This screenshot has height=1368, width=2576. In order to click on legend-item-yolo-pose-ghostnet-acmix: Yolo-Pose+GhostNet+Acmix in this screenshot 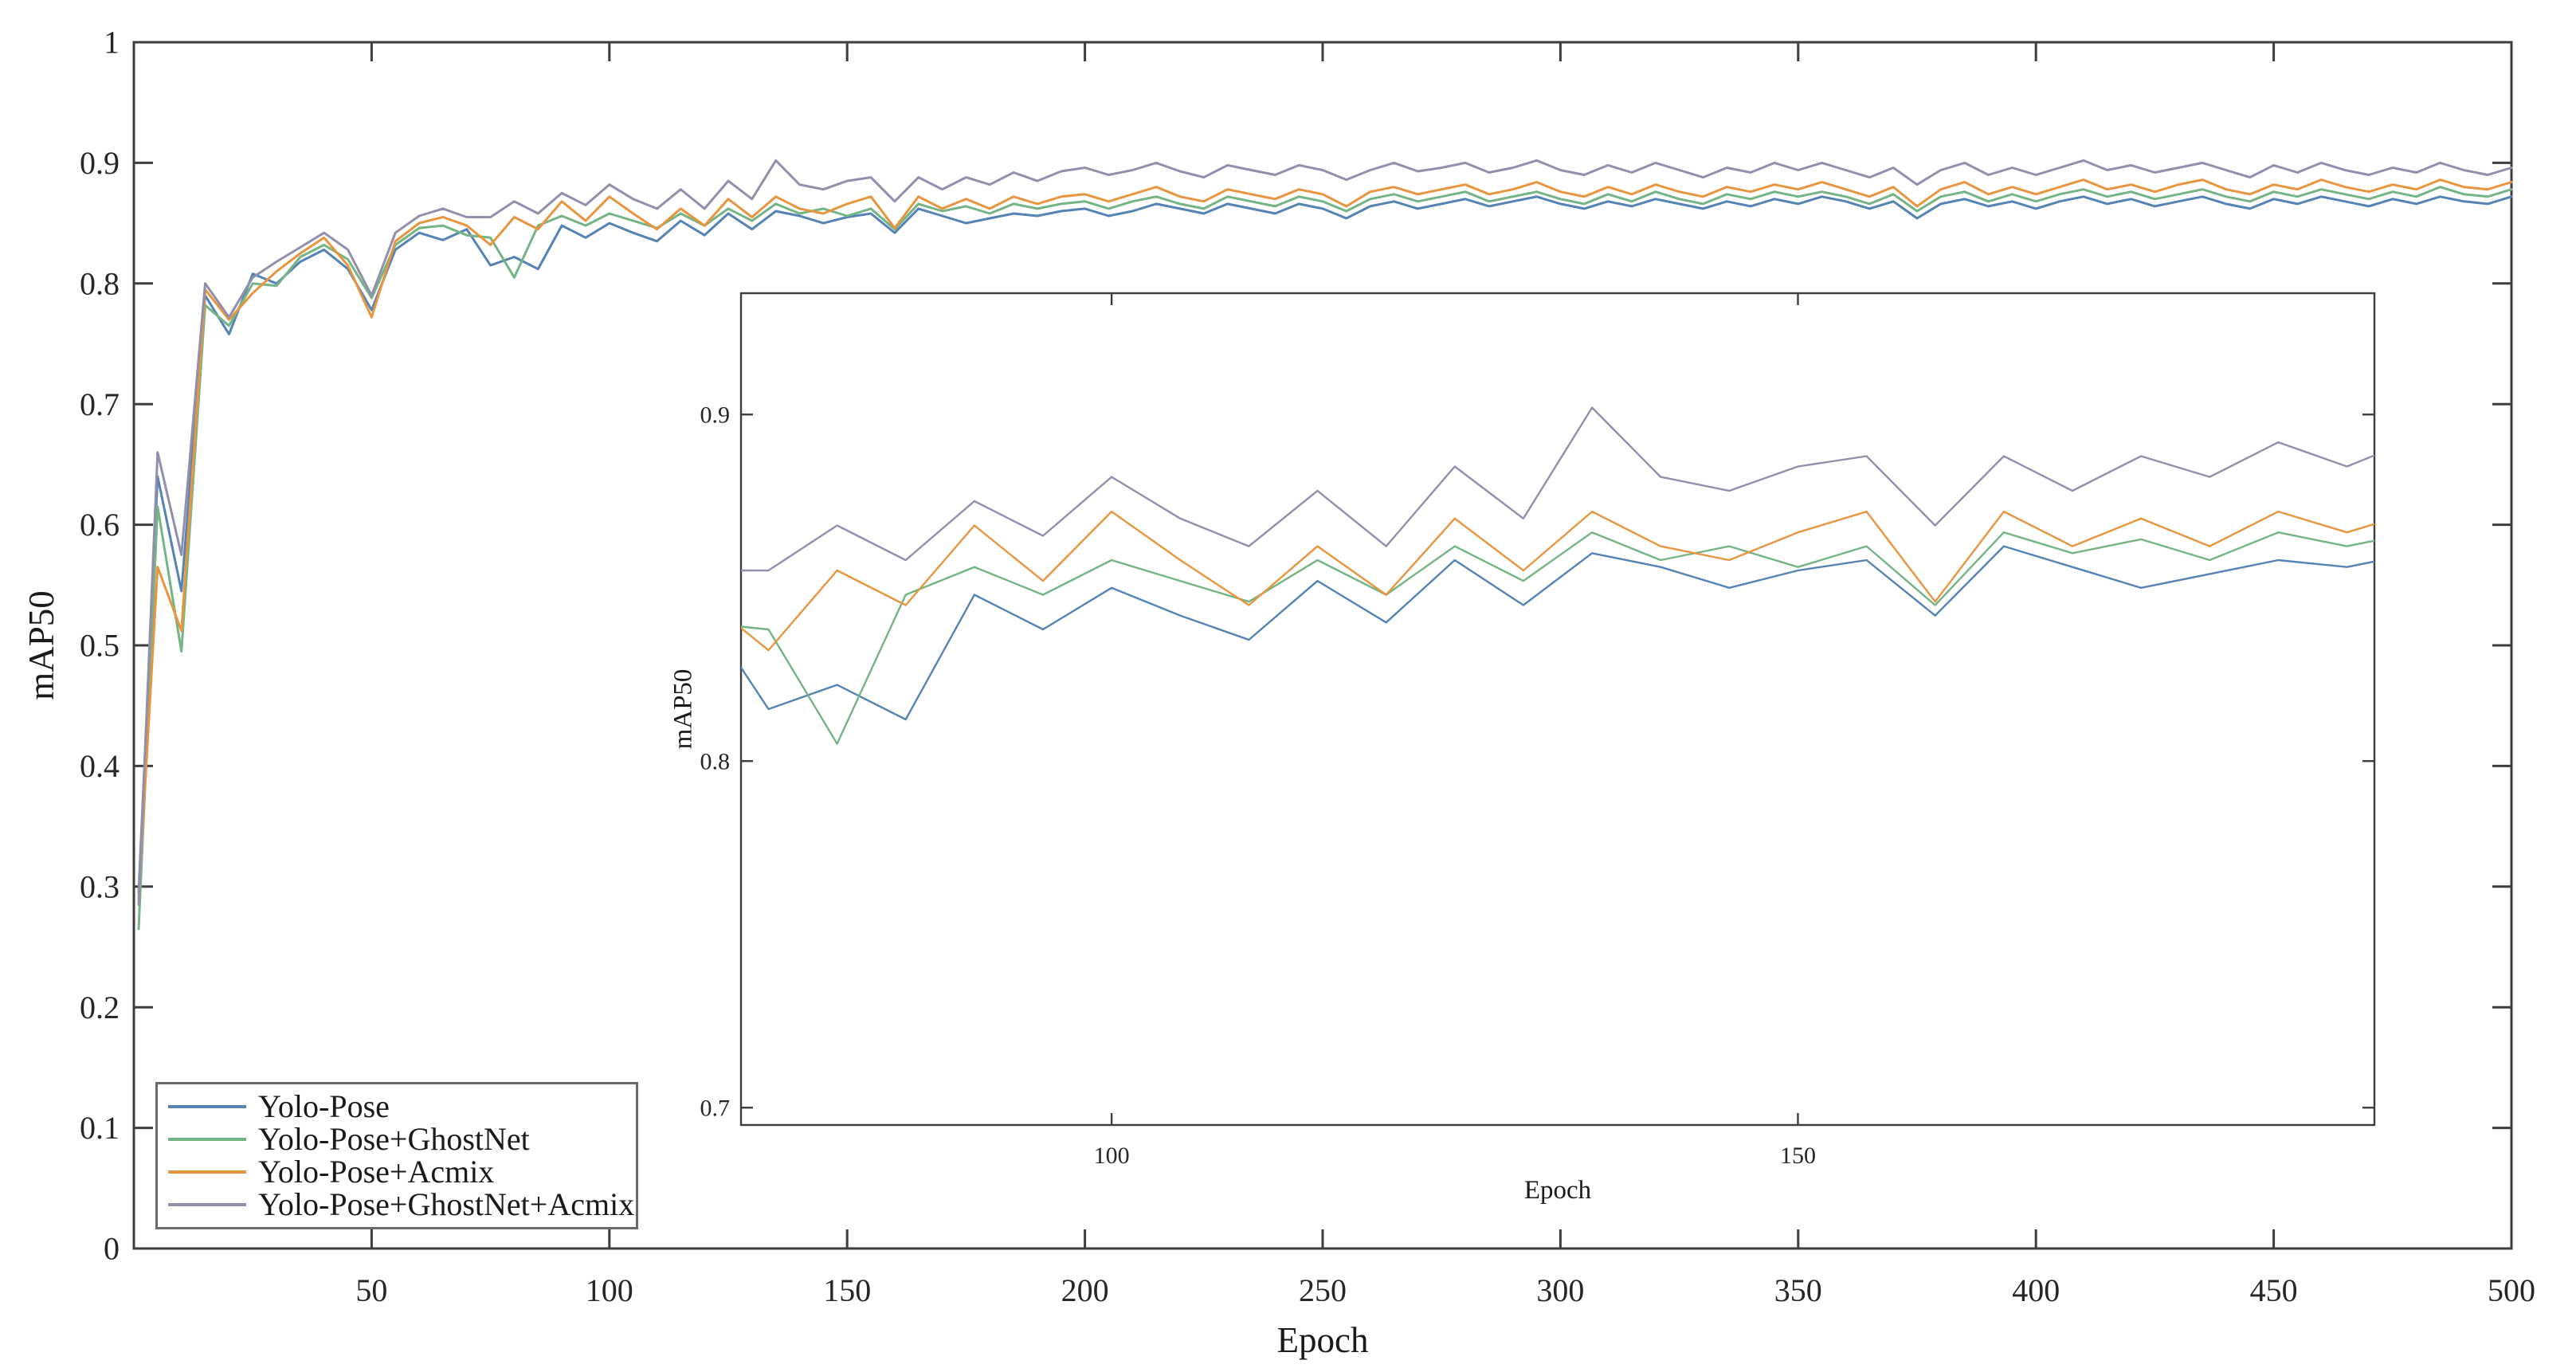, I will do `click(397, 1204)`.